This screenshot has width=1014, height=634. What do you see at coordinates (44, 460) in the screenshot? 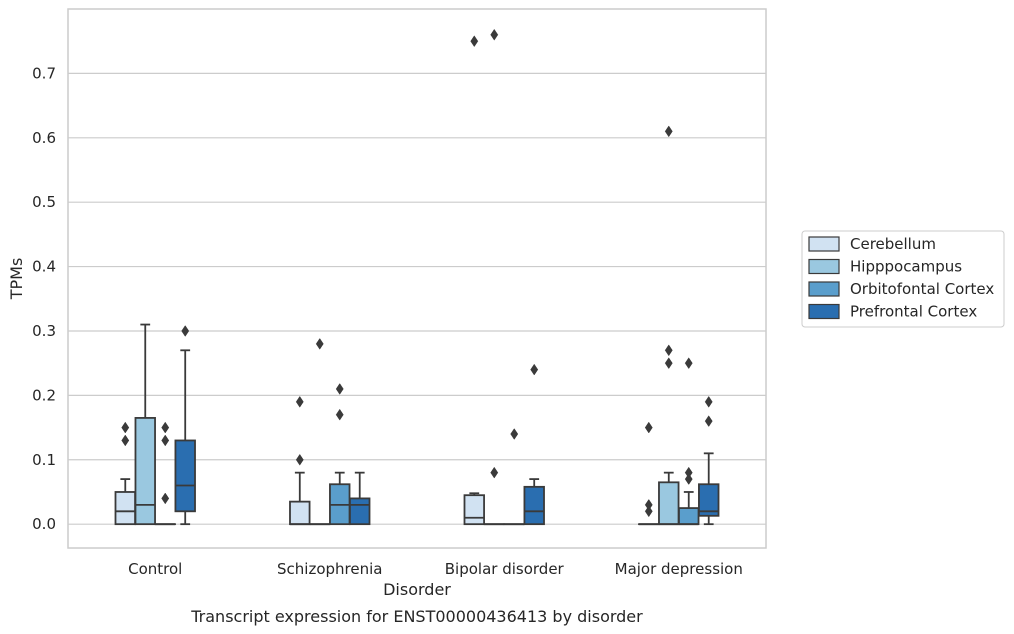
I see `y-tick-label: 0.1` at bounding box center [44, 460].